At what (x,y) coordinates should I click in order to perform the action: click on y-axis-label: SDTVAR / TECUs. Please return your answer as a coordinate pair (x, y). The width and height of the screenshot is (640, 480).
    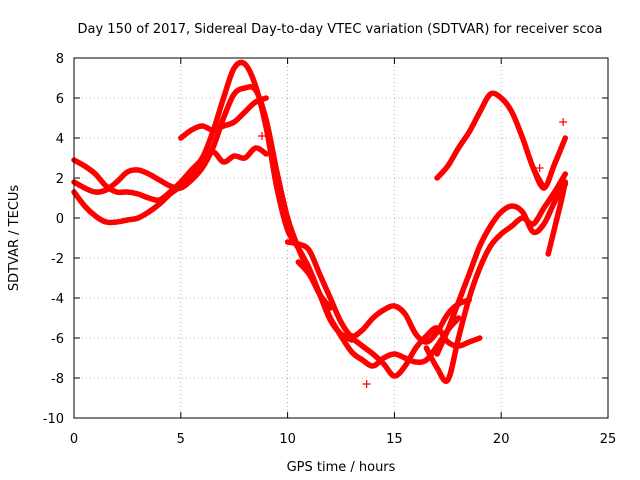
    Looking at the image, I should click on (14, 238).